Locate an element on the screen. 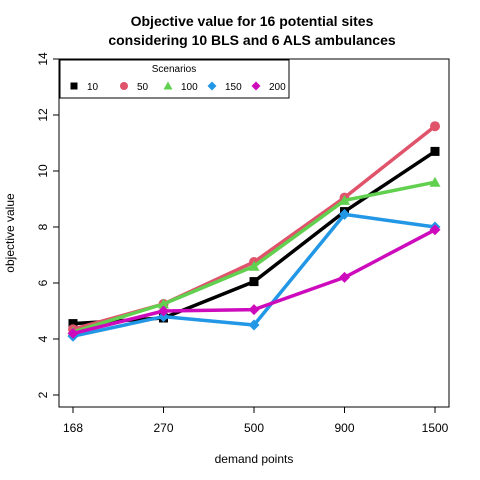 This screenshot has width=480, height=480. y-tick-label: 8 is located at coordinates (43, 226).